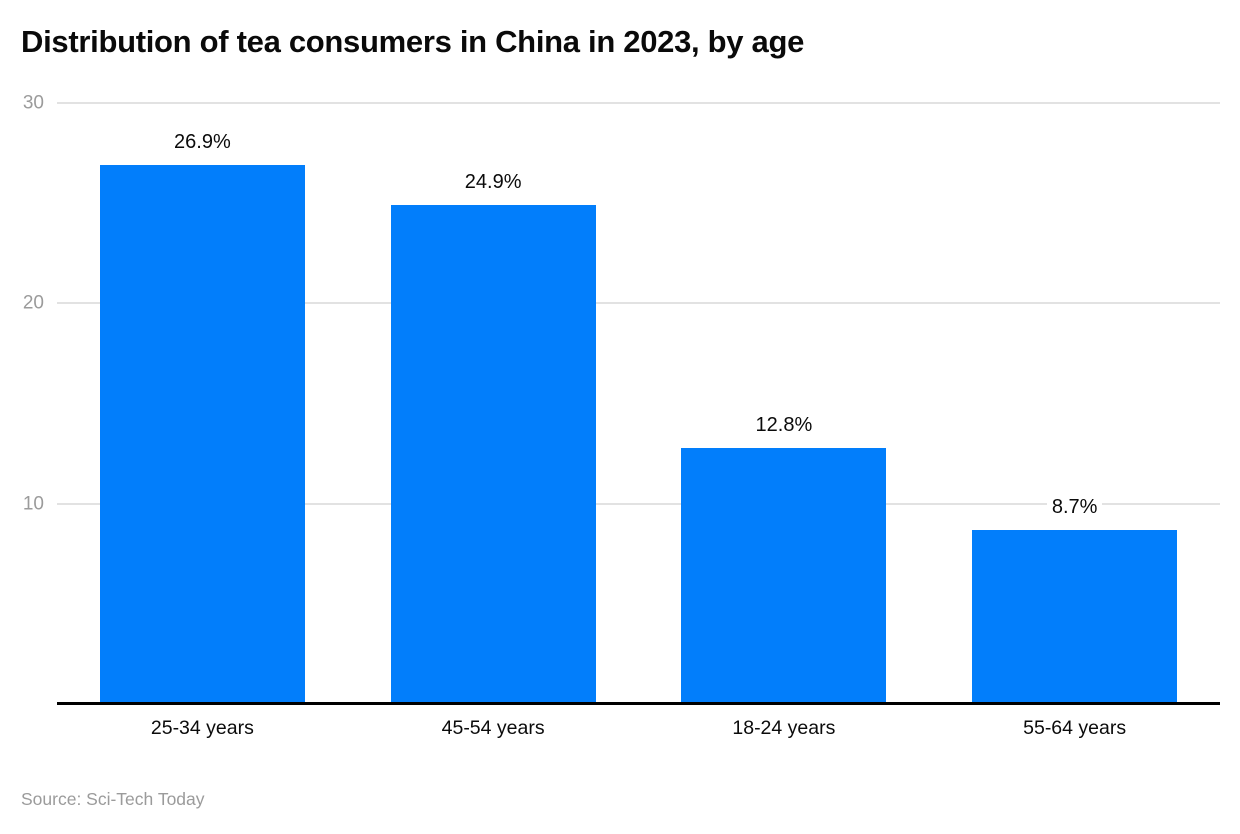 This screenshot has height=834, width=1240. Describe the element at coordinates (784, 728) in the screenshot. I see `x-category-label: 18-24 years` at that location.